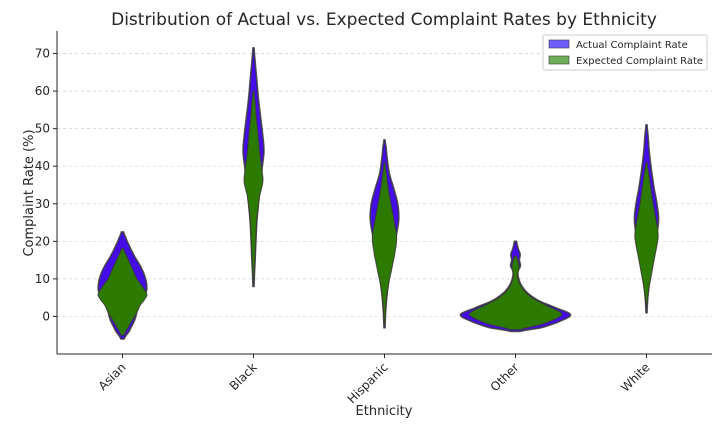  I want to click on y-tick-label: 50, so click(42, 129).